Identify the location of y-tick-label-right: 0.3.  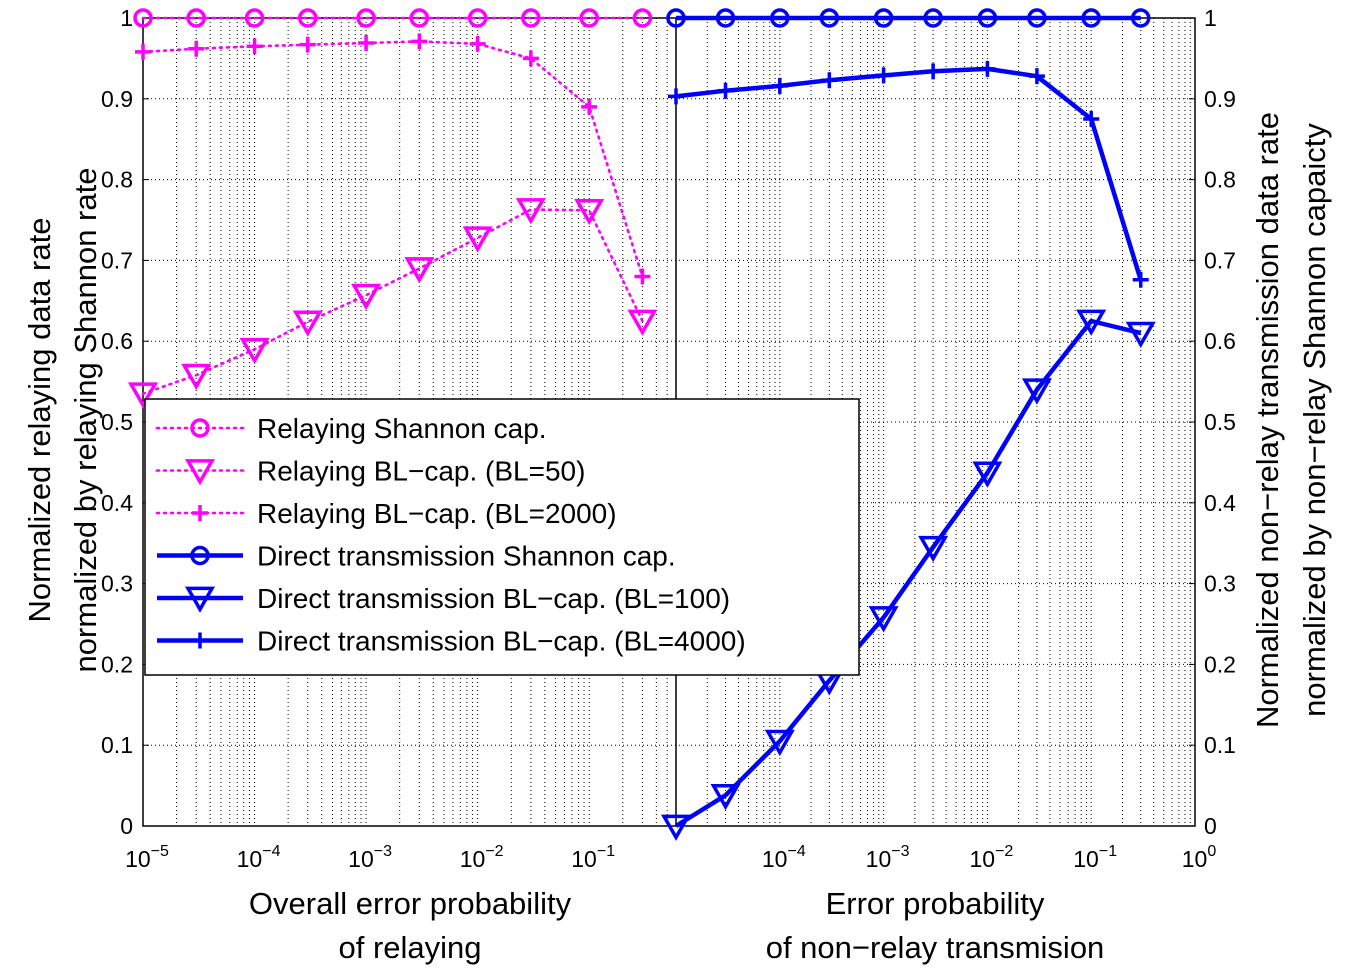
(1220, 584).